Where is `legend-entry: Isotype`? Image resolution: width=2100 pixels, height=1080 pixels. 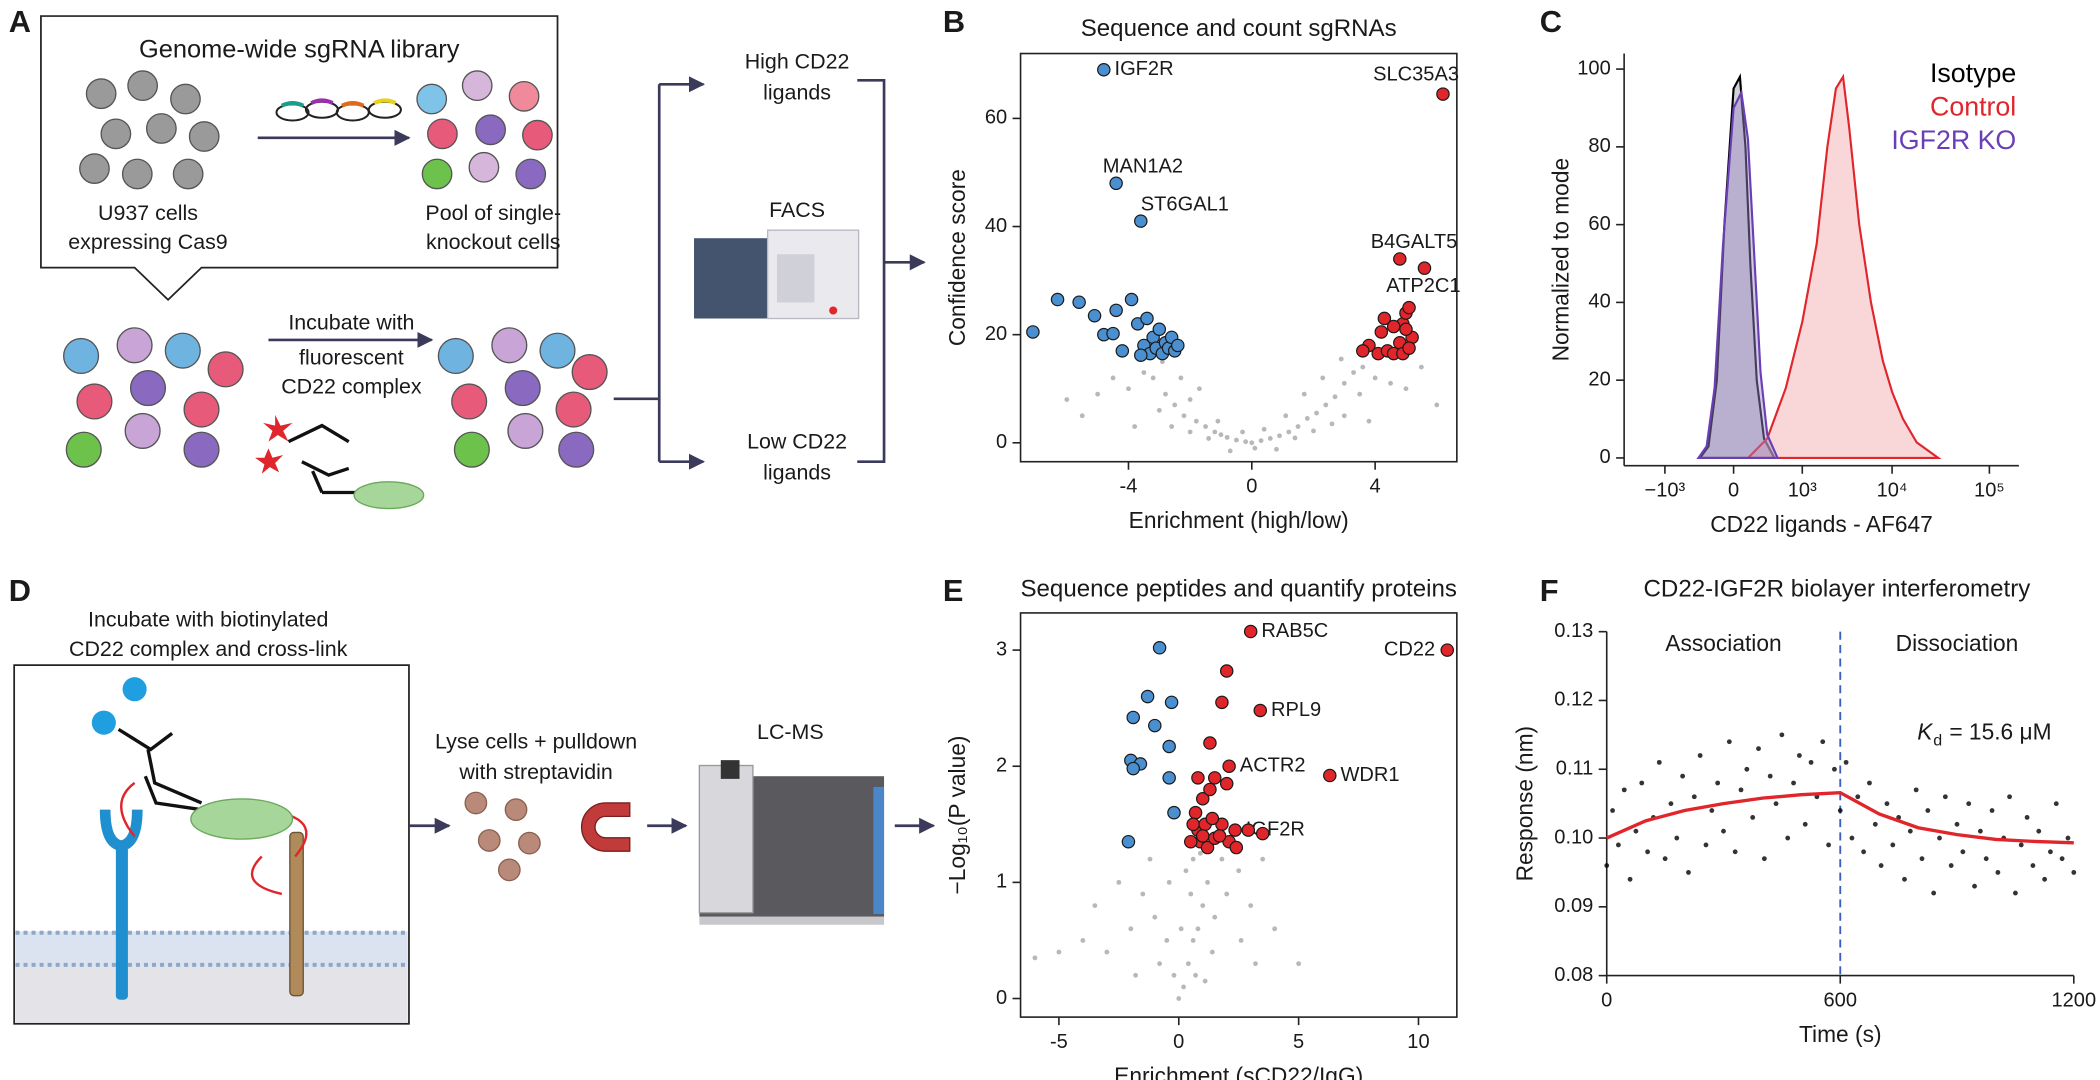 legend-entry: Isotype is located at coordinates (1973, 73).